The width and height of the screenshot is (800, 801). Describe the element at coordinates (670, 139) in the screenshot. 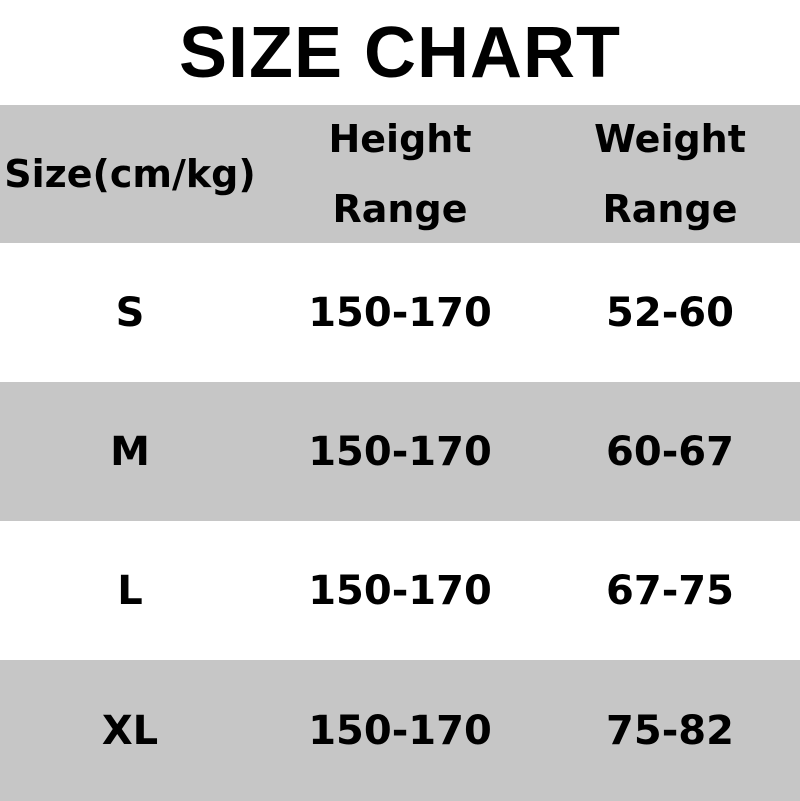

I see `header-weight-line1: Weight` at that location.